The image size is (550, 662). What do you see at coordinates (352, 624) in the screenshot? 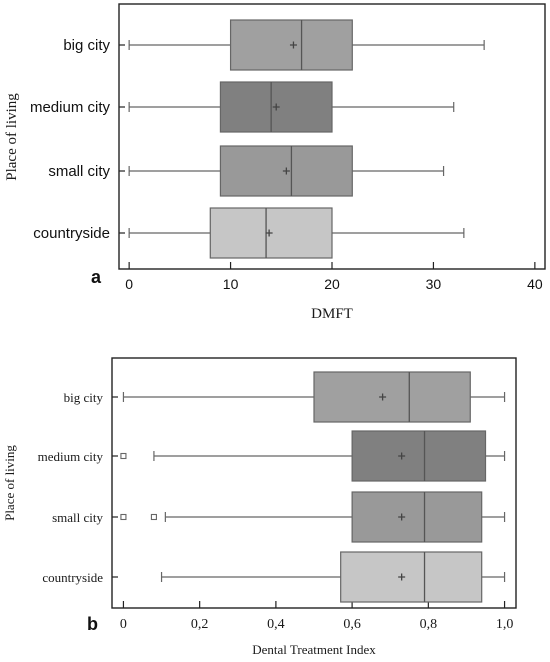
I see `x-tick-label: 0,6` at bounding box center [352, 624].